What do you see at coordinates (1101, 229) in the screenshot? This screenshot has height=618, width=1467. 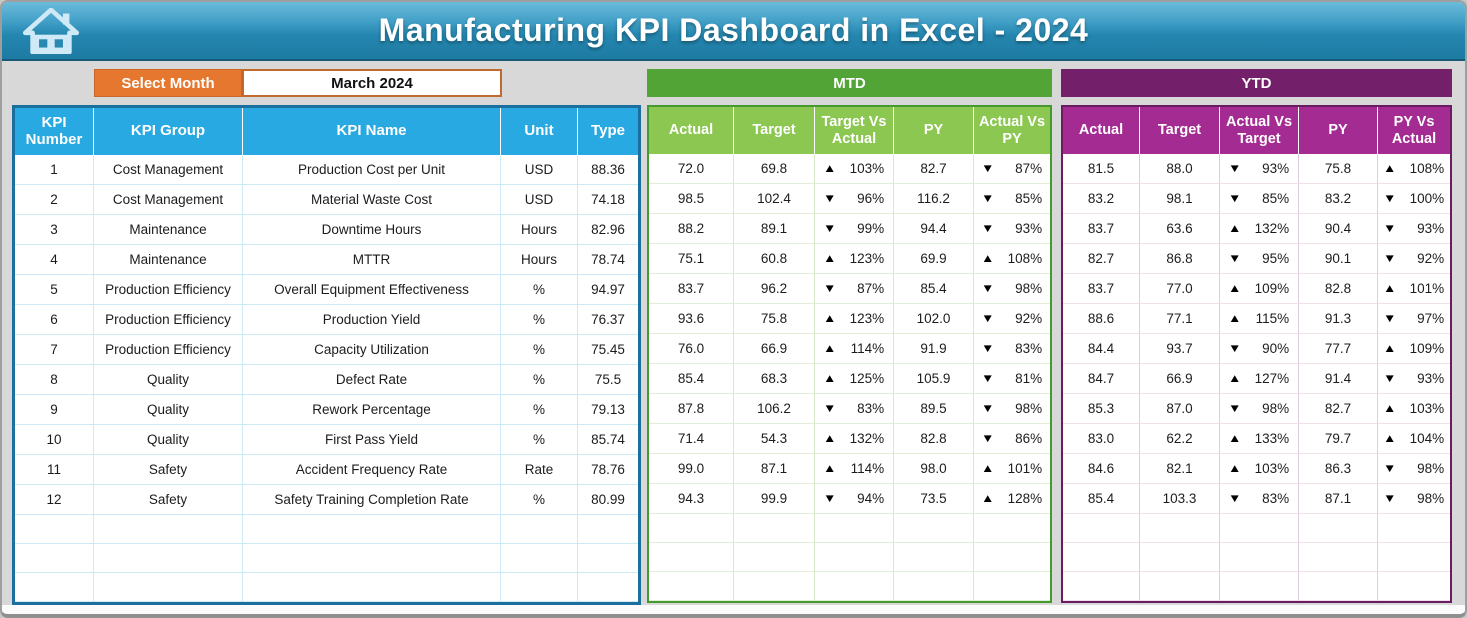 I see `ytd-cell-actual: 83.7` at bounding box center [1101, 229].